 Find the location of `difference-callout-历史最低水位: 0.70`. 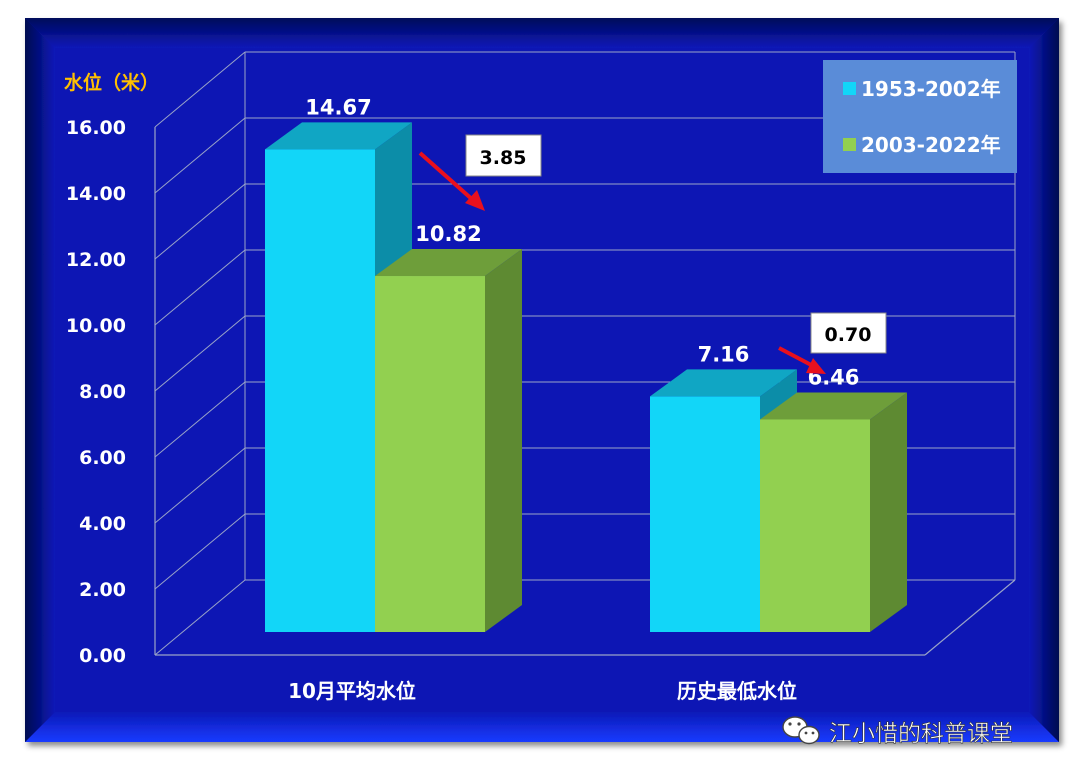

difference-callout-历史最低水位: 0.70 is located at coordinates (832, 343).